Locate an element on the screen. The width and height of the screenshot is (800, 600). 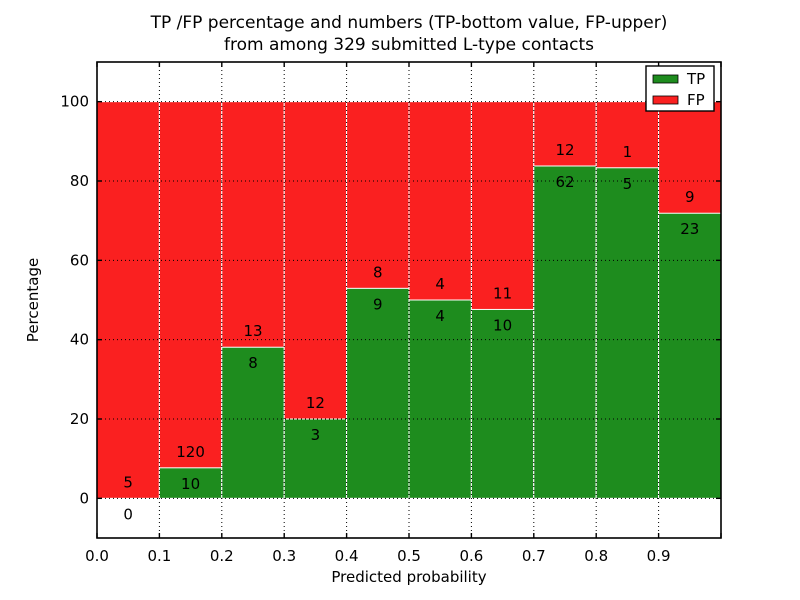
legend-label-tp: TP is located at coordinates (695, 79).